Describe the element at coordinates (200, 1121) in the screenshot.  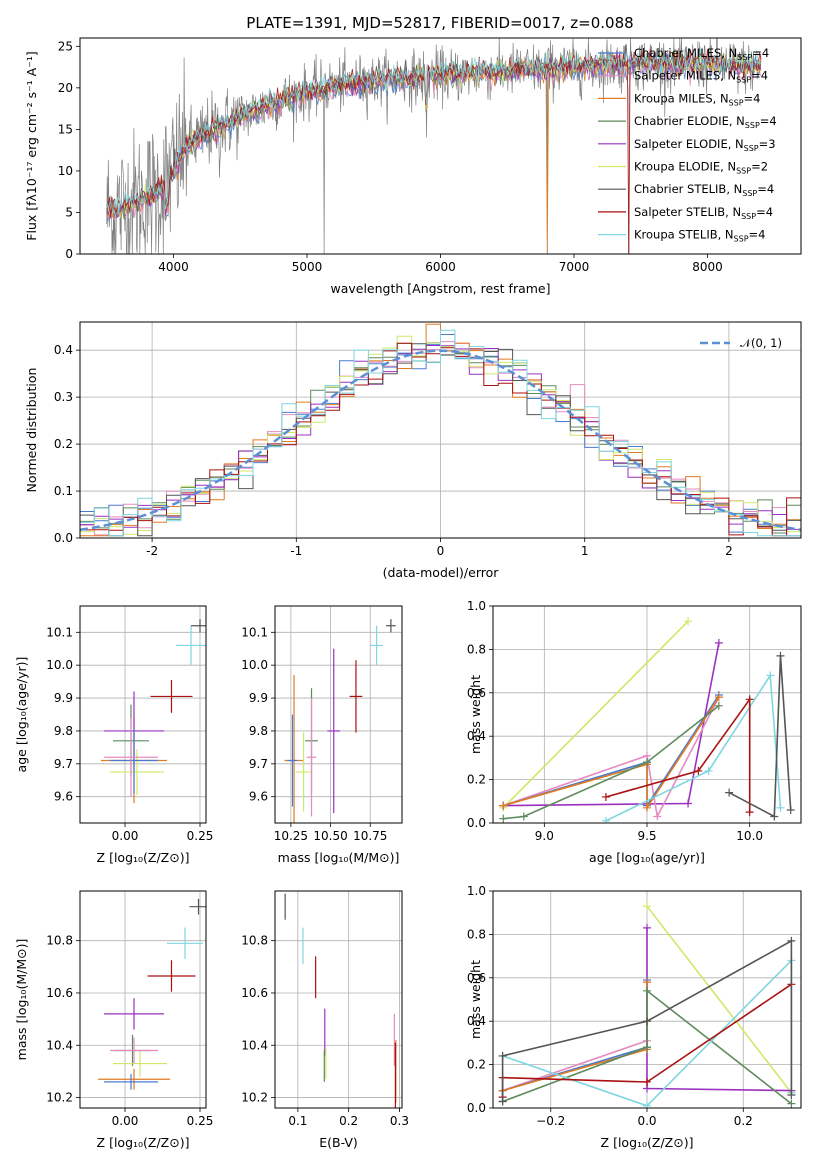
I see `x-tick-label: 0.25` at that location.